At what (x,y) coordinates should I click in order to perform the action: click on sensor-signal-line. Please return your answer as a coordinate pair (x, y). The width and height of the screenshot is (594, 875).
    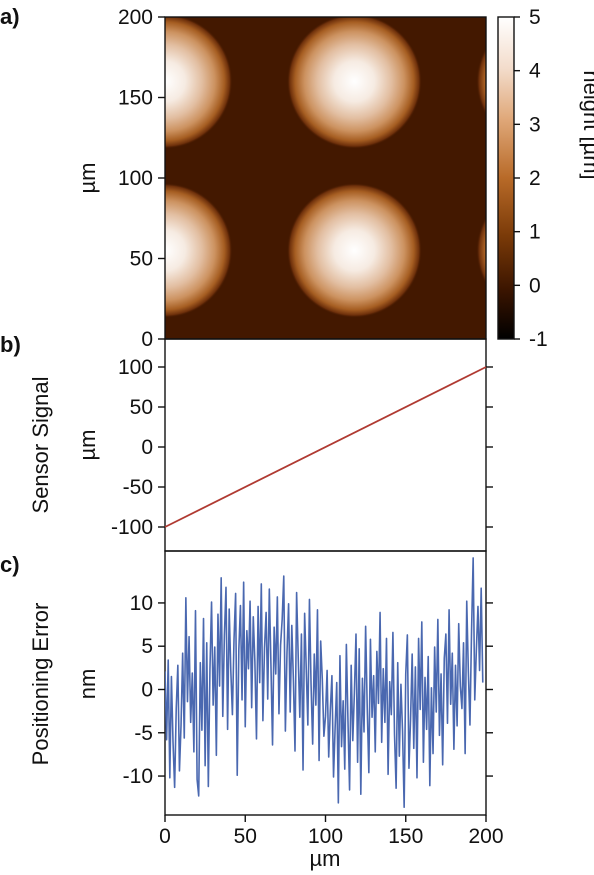
    Looking at the image, I should click on (325, 447).